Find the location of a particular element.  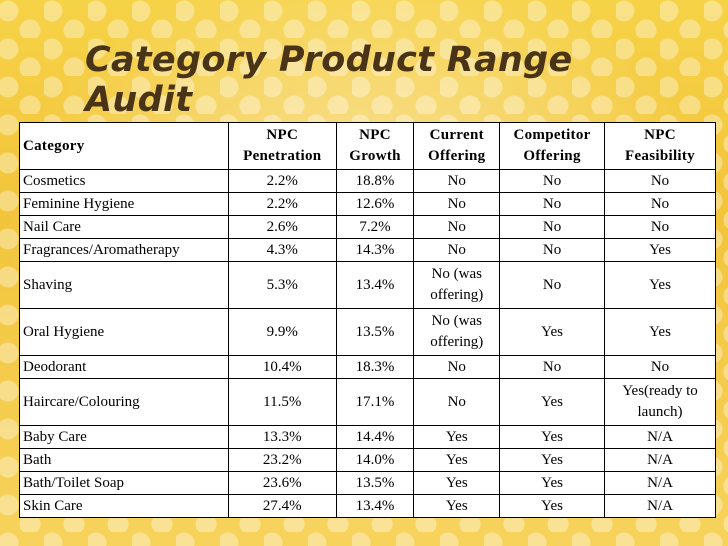

header-category: Category is located at coordinates (124, 146).